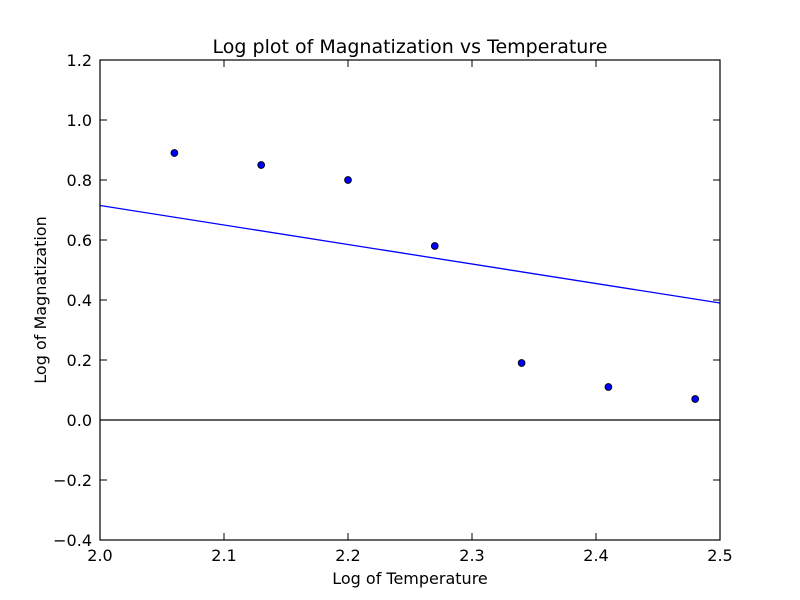  I want to click on x-axis-label: Log of Temperature, so click(410, 578).